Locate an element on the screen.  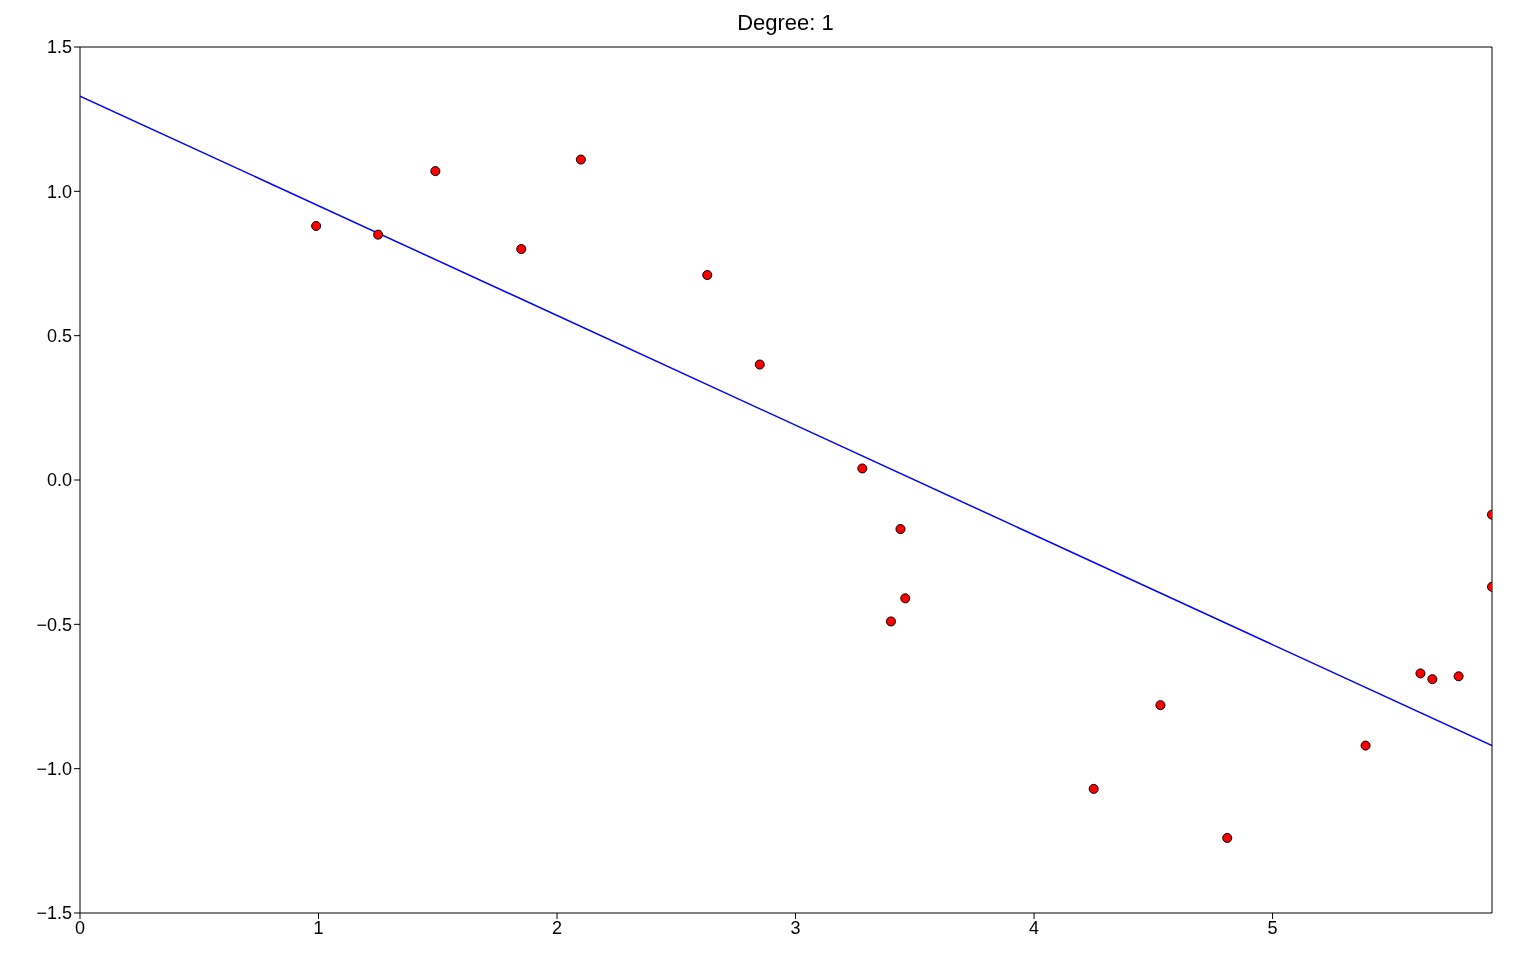
x-tick-label: 0 is located at coordinates (80, 927).